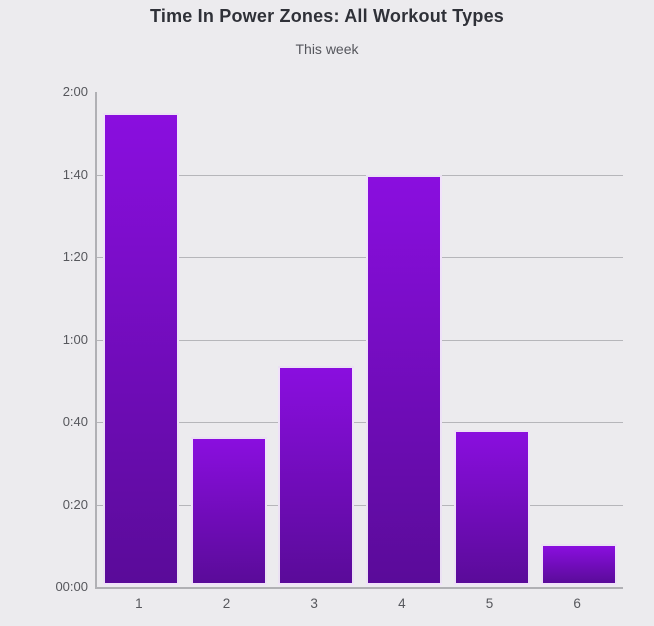  Describe the element at coordinates (489, 603) in the screenshot. I see `x-tick-label-5: 5` at that location.